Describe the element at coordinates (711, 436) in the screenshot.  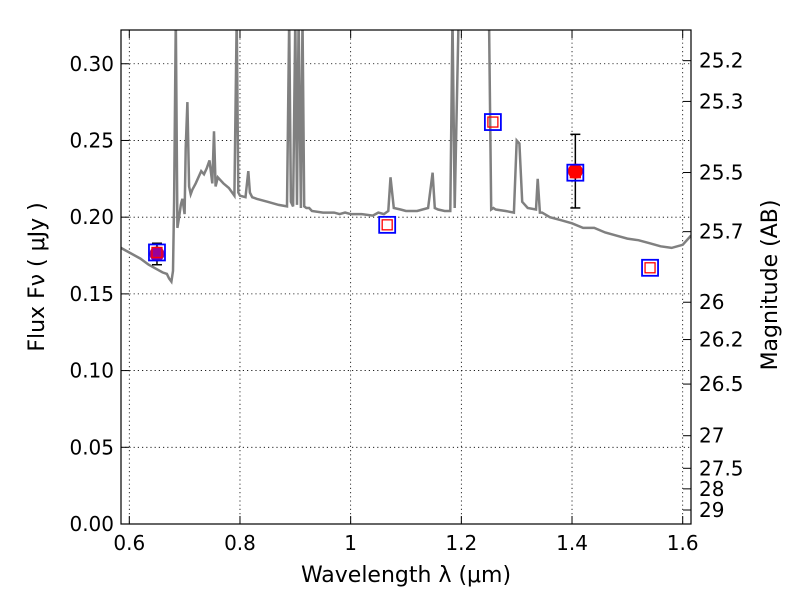
I see `right-tick-label: 27` at that location.